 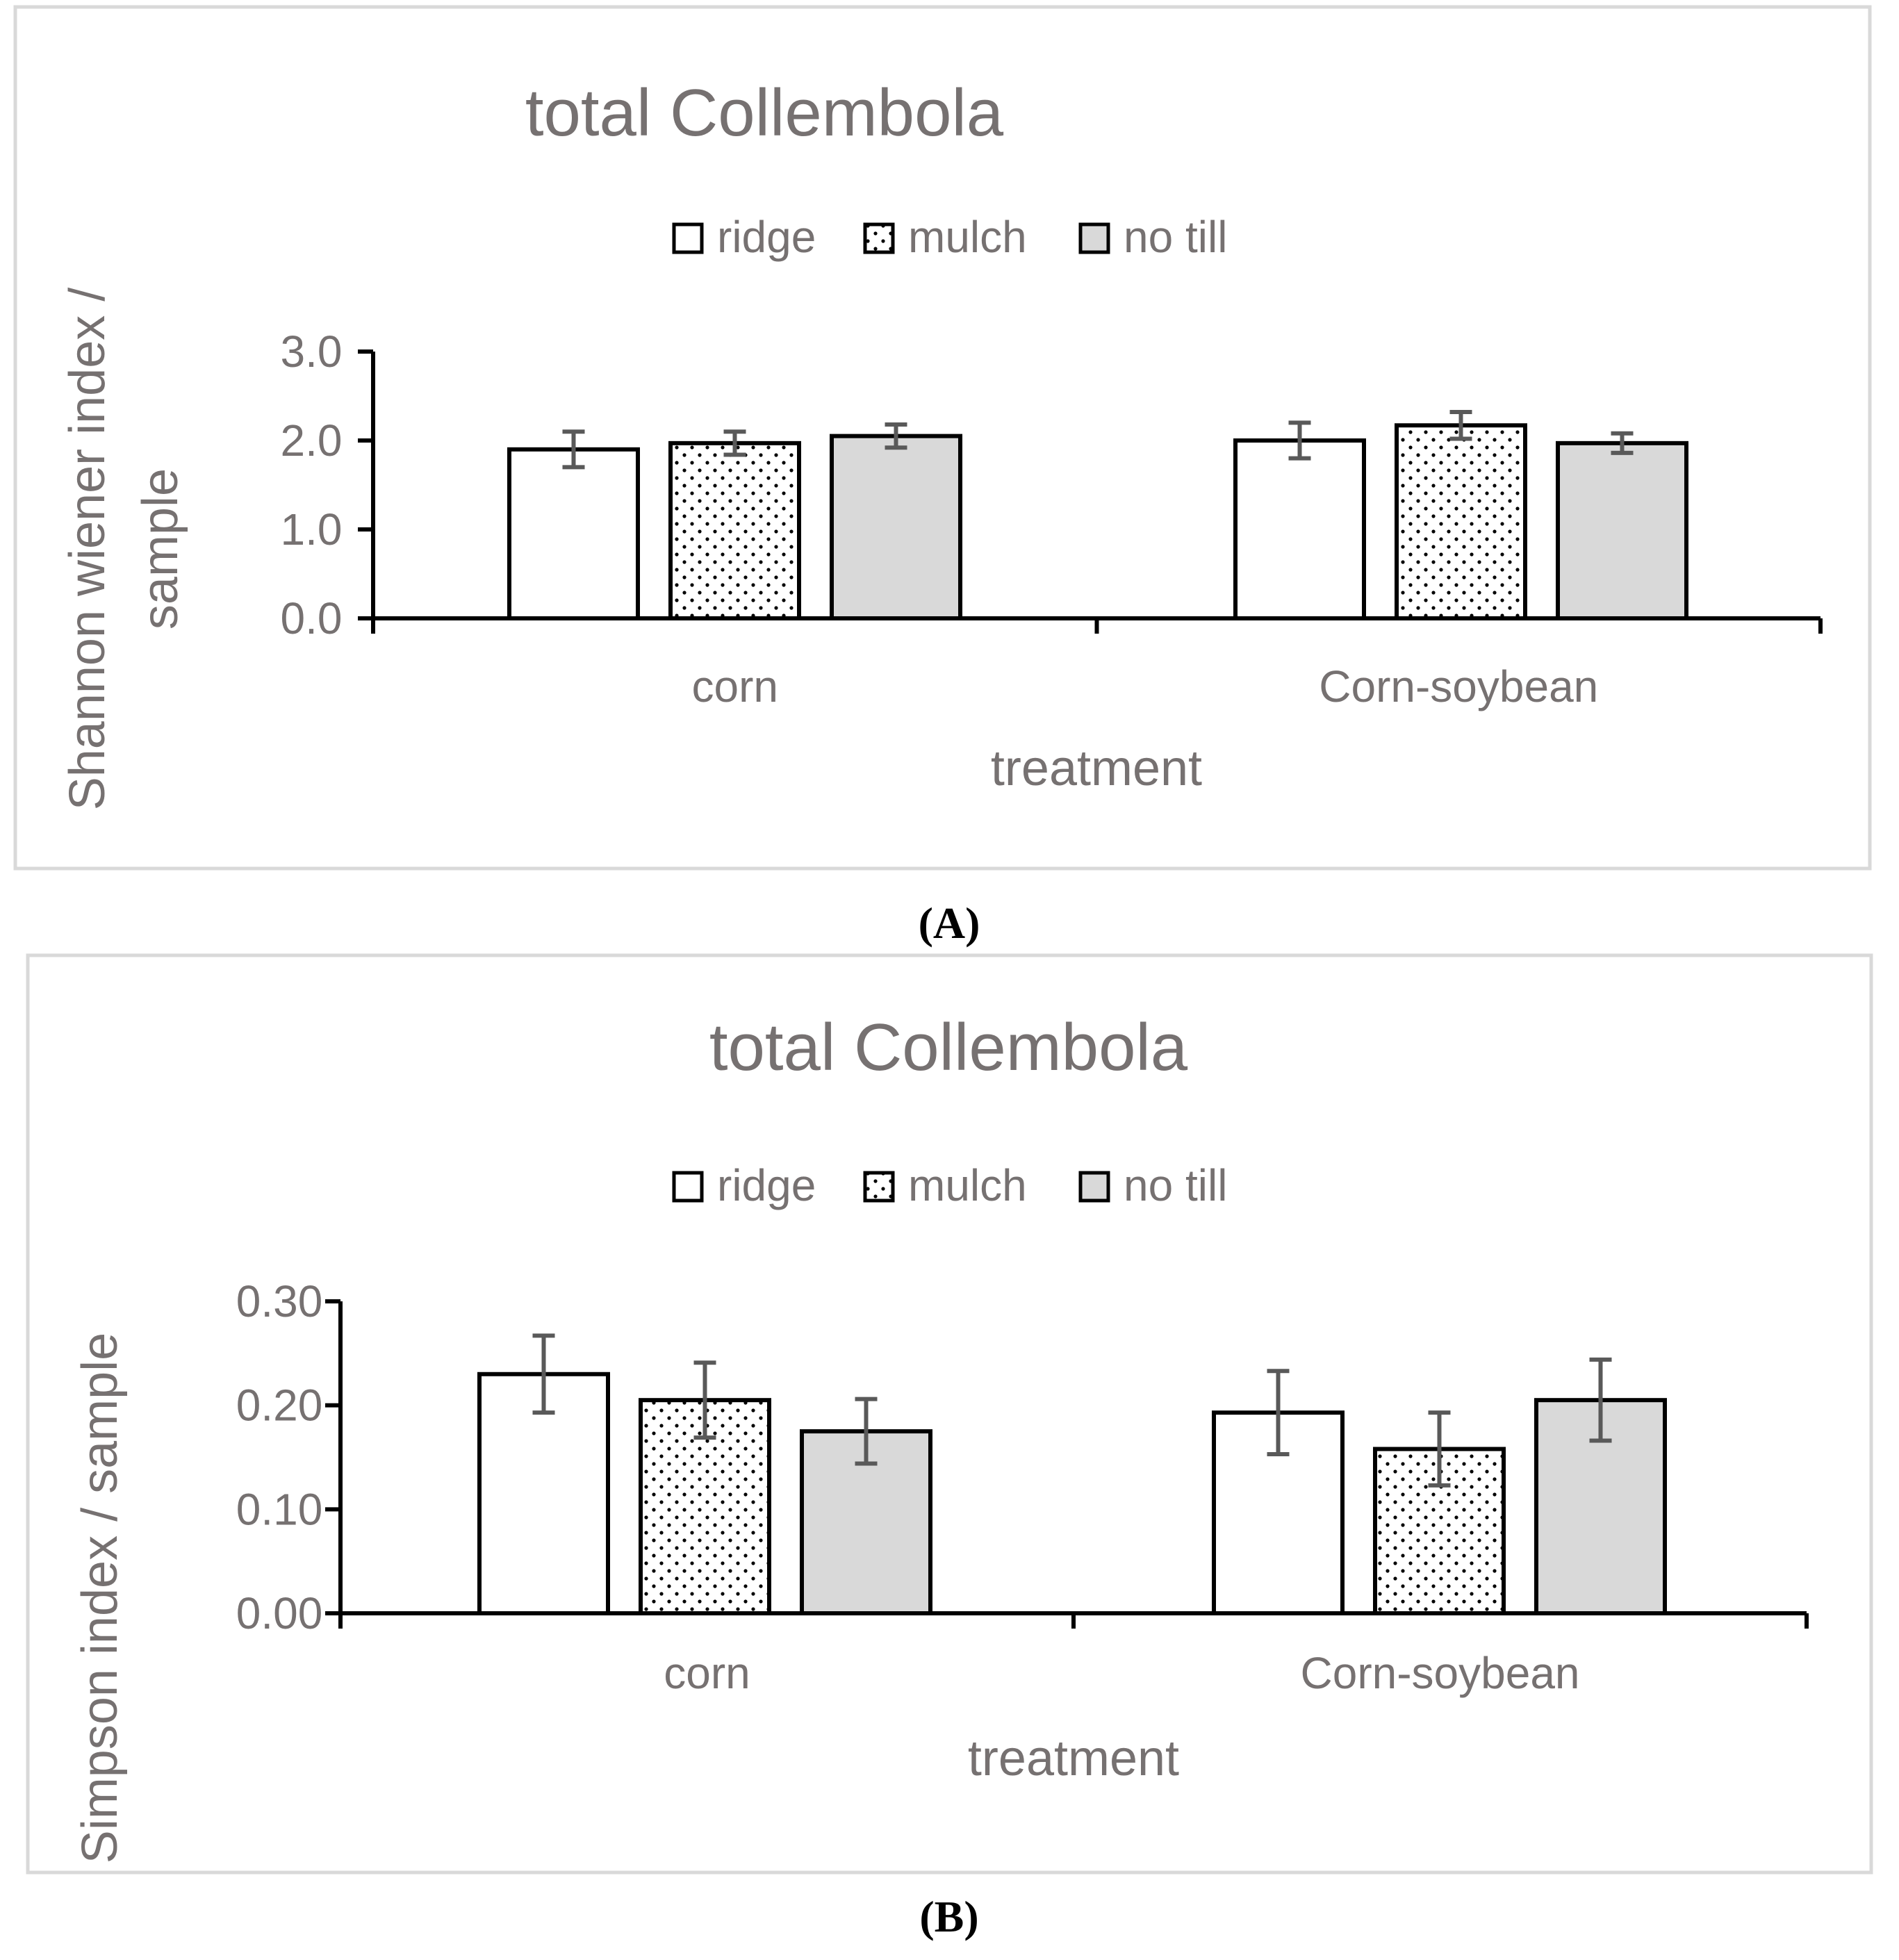 What do you see at coordinates (312, 618) in the screenshot?
I see `y-tick-label: 0.0` at bounding box center [312, 618].